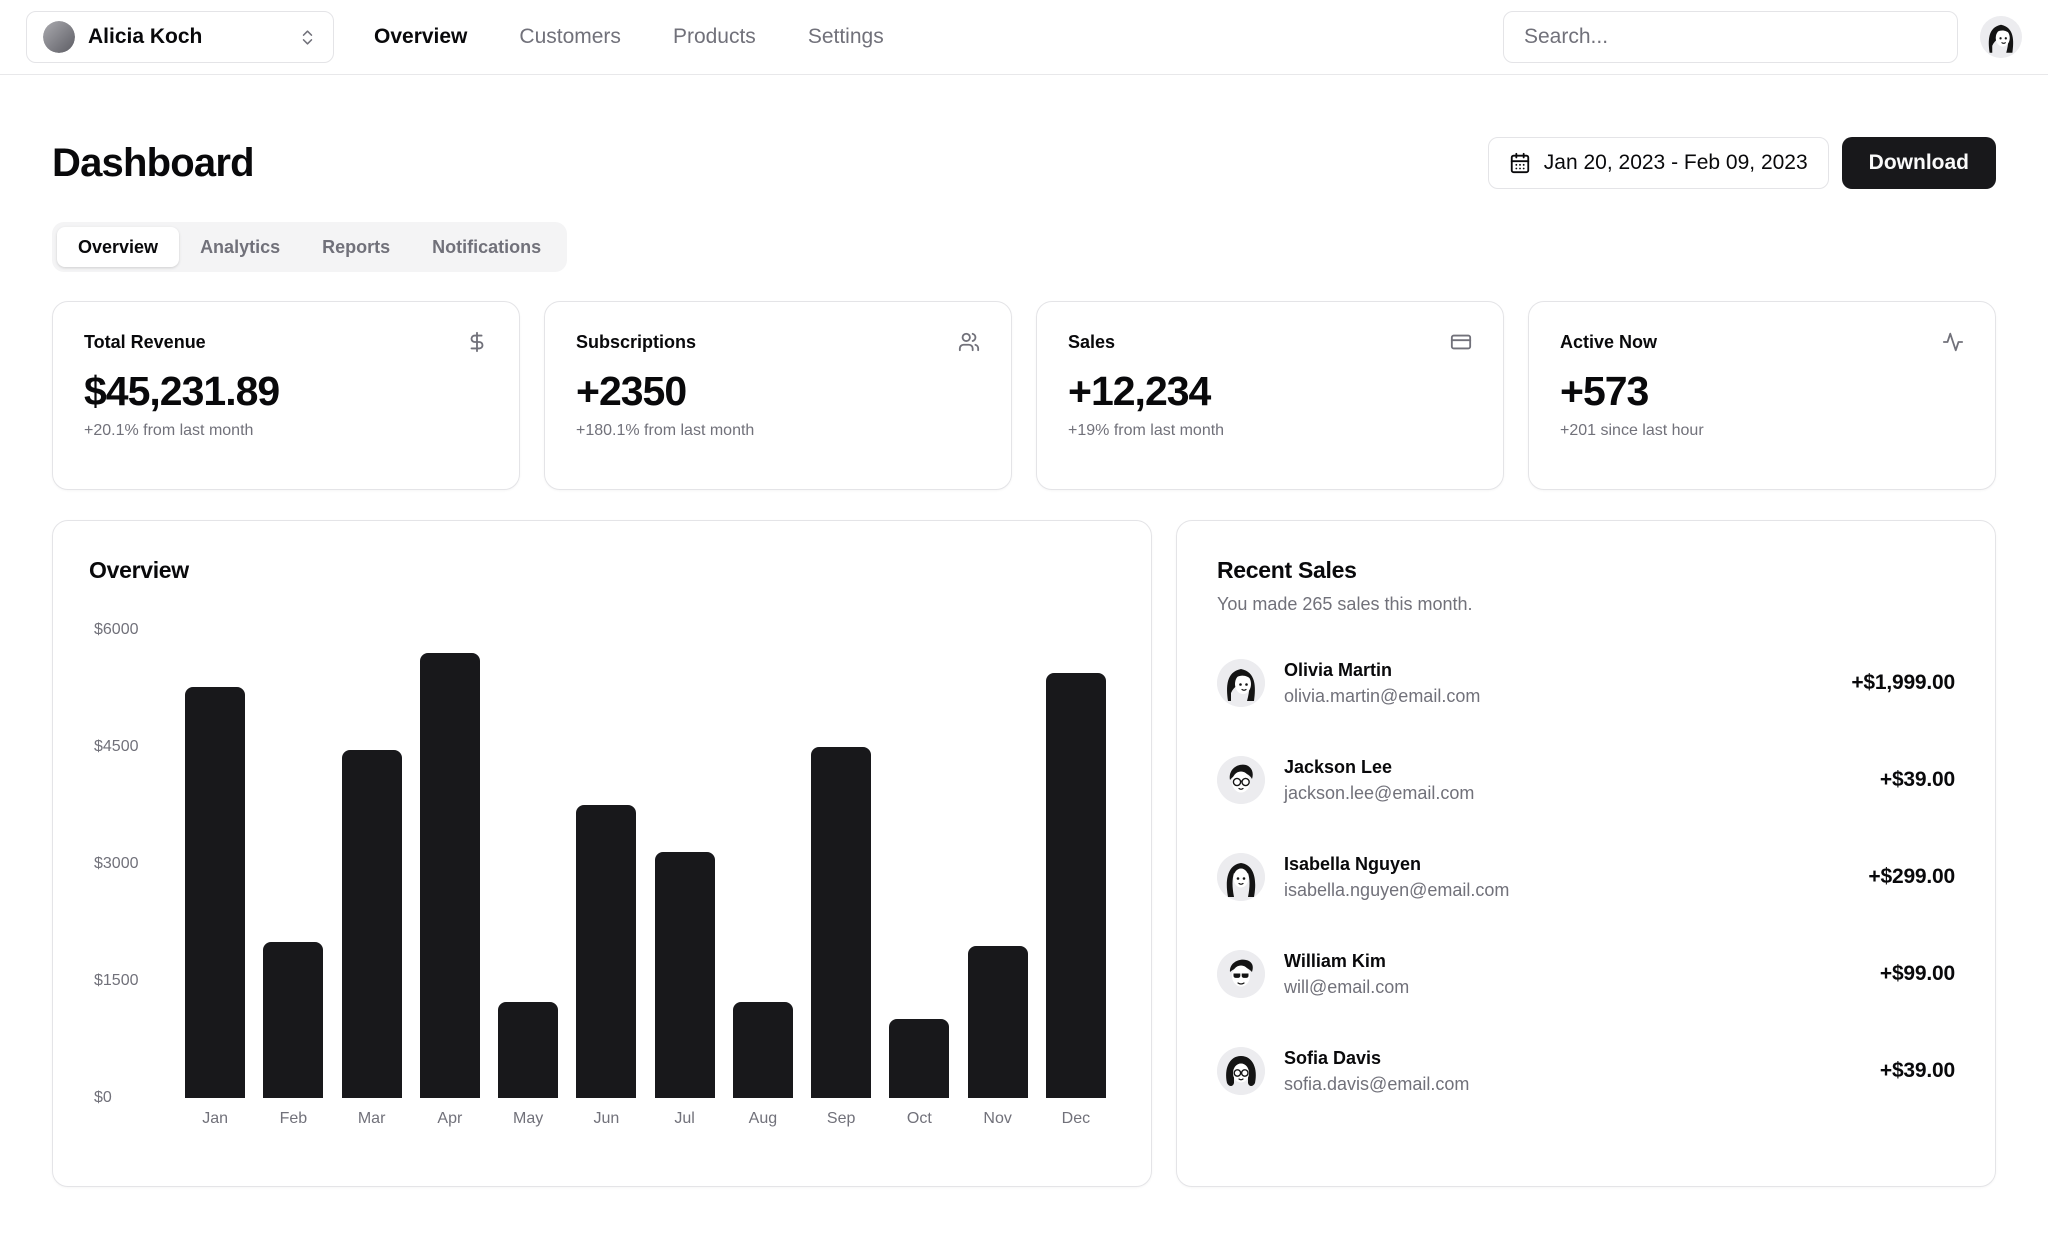 This screenshot has width=2048, height=1252. I want to click on team-switcher-button: Alicia Koch, so click(180, 37).